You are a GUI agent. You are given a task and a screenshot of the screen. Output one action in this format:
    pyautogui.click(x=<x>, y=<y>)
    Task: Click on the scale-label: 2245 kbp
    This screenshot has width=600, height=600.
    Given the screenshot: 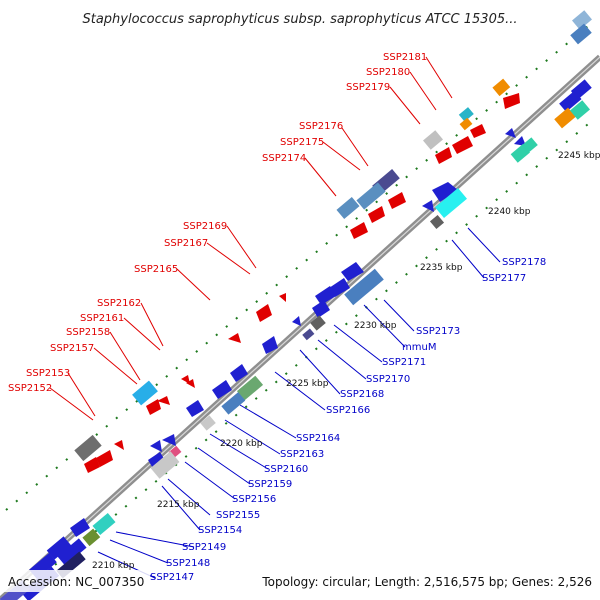 What is the action you would take?
    pyautogui.click(x=579, y=156)
    